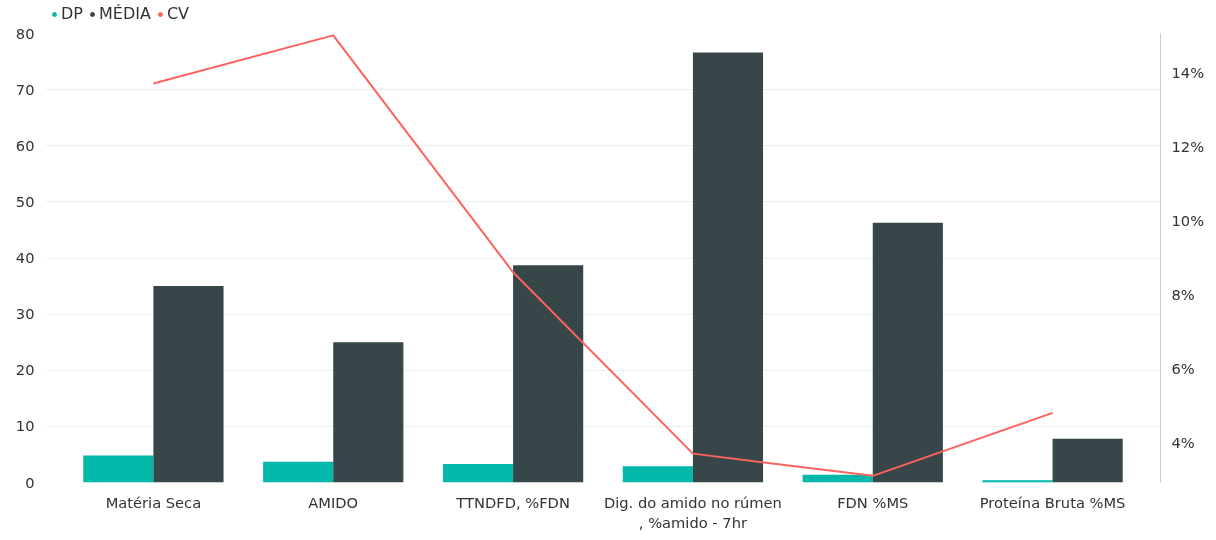 The height and width of the screenshot is (540, 1216). Describe the element at coordinates (25, 201) in the screenshot. I see `y-tick-label: 50` at that location.